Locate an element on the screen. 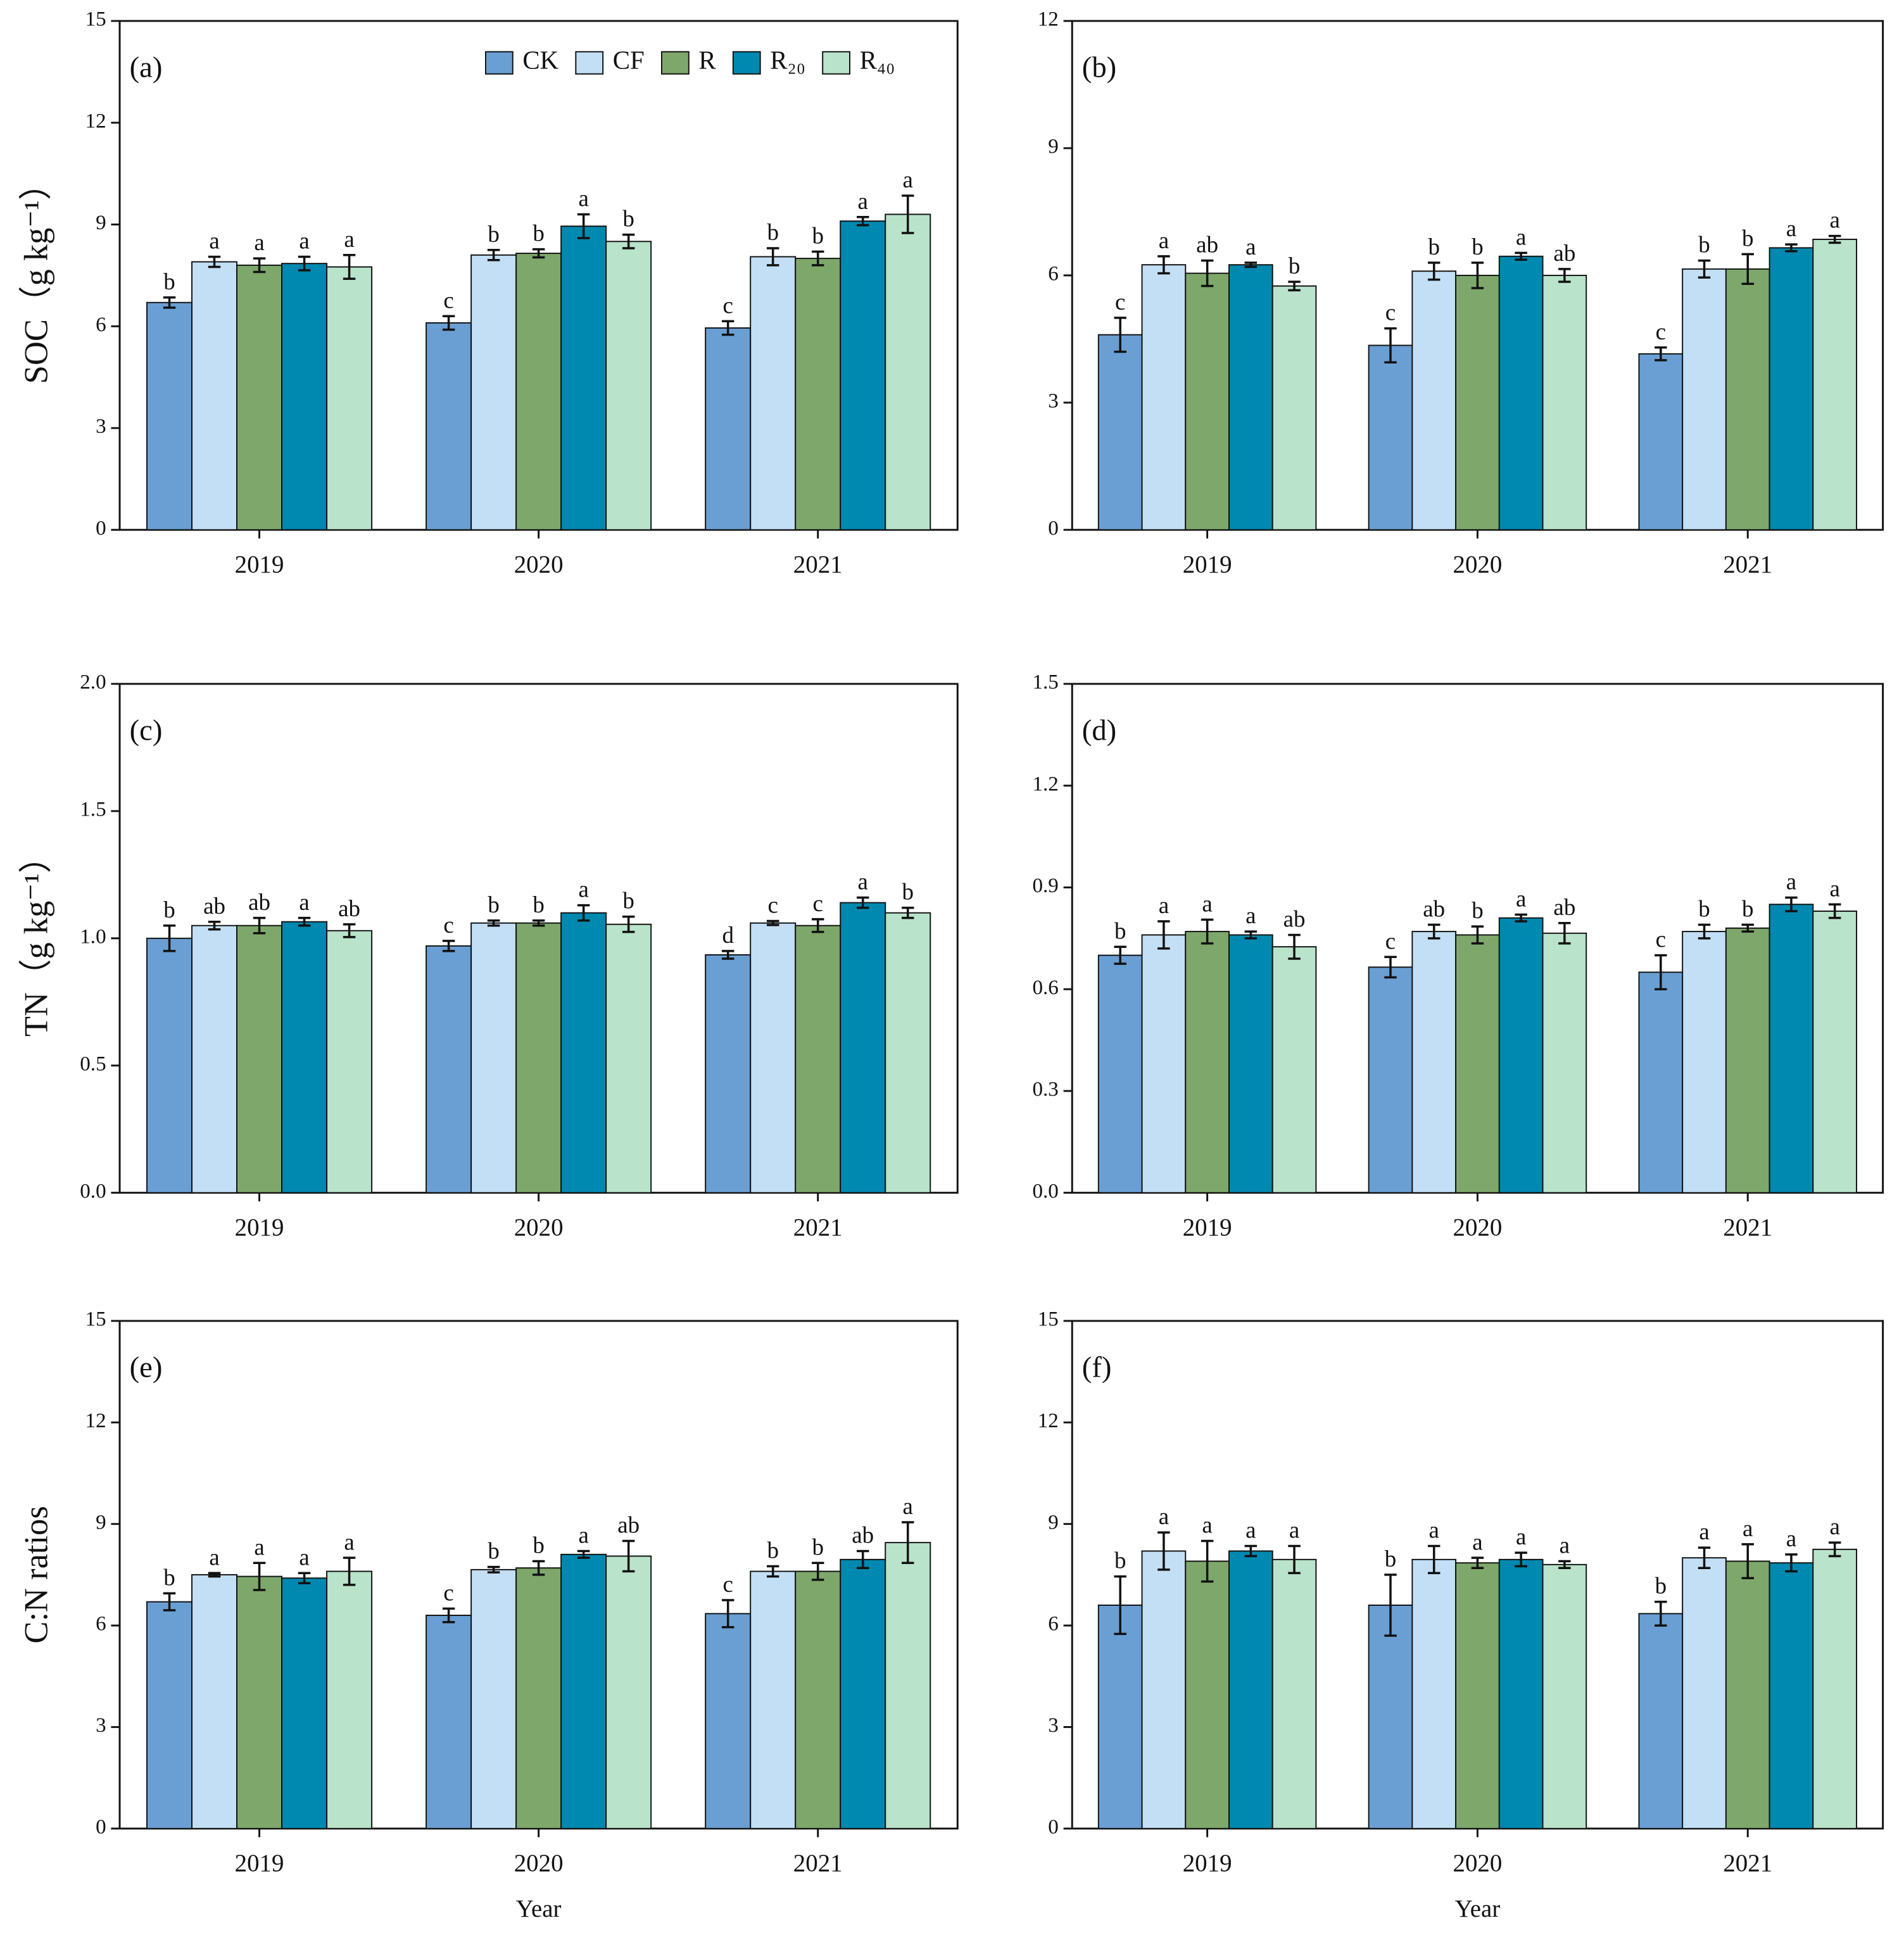  legend-swatch is located at coordinates (499, 63).